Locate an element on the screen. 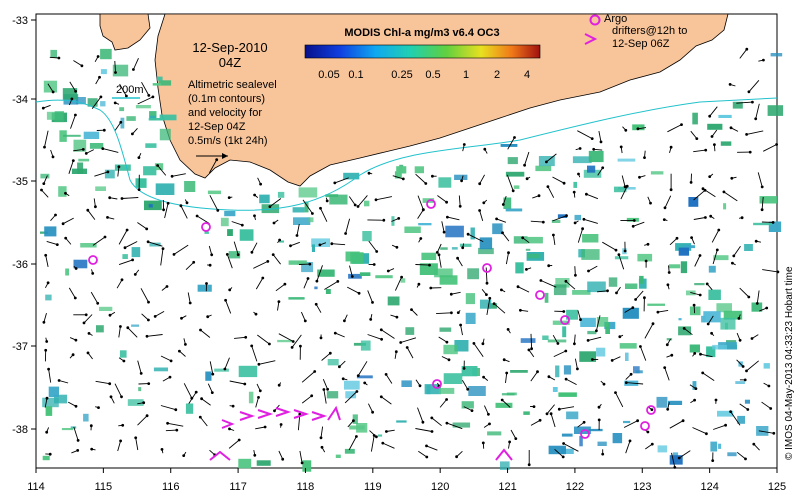 This screenshot has width=800, height=500. x-tick-label: 122 is located at coordinates (575, 487).